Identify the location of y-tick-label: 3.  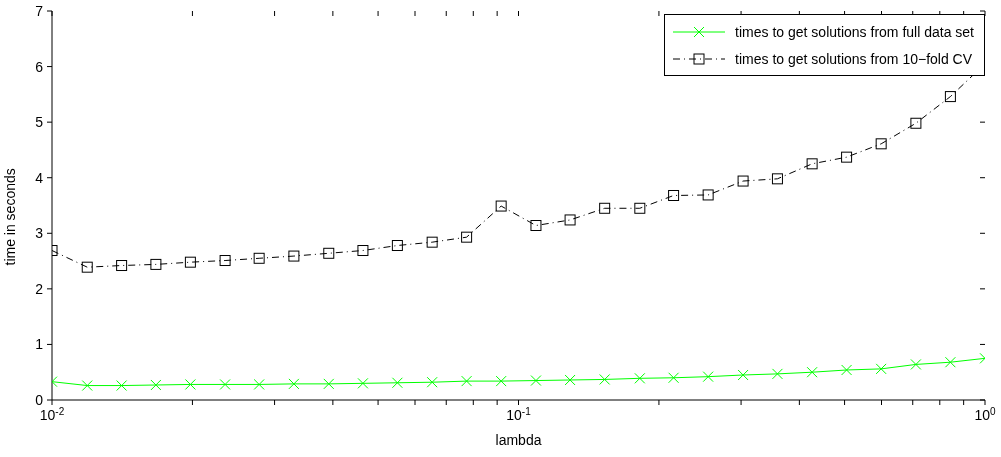
(39, 233).